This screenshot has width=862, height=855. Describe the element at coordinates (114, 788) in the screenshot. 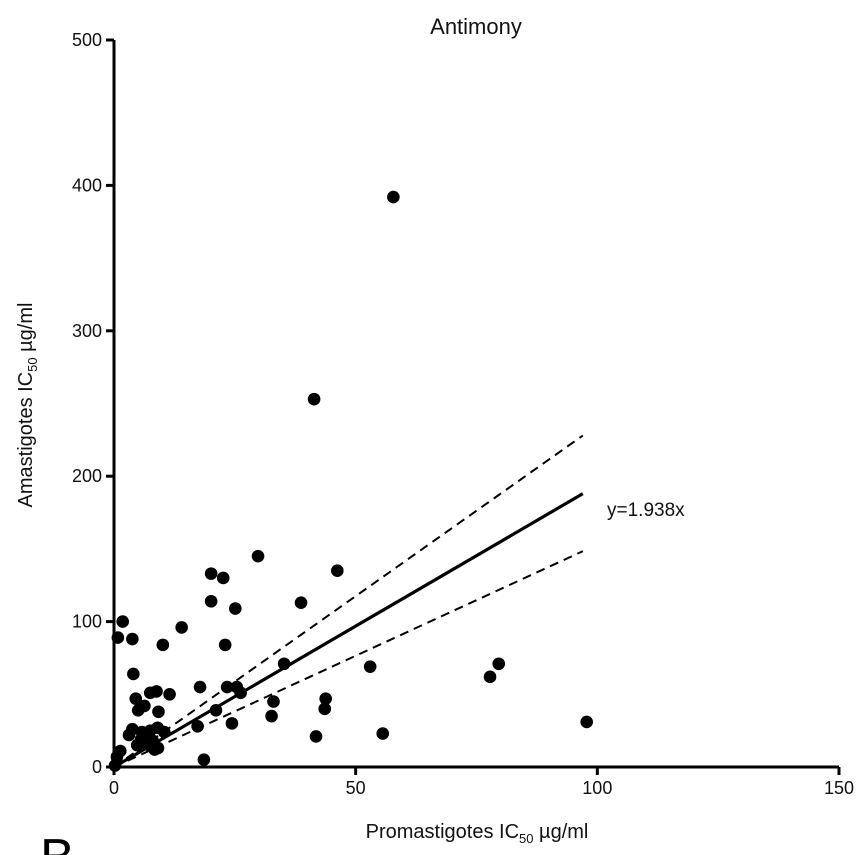

I see `x-tick-label: 0` at that location.